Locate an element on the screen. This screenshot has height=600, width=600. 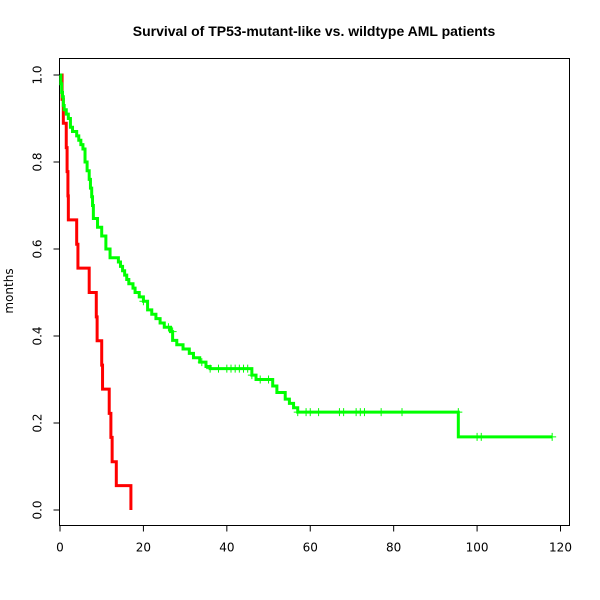
y-tick-label: 0.8 is located at coordinates (38, 161).